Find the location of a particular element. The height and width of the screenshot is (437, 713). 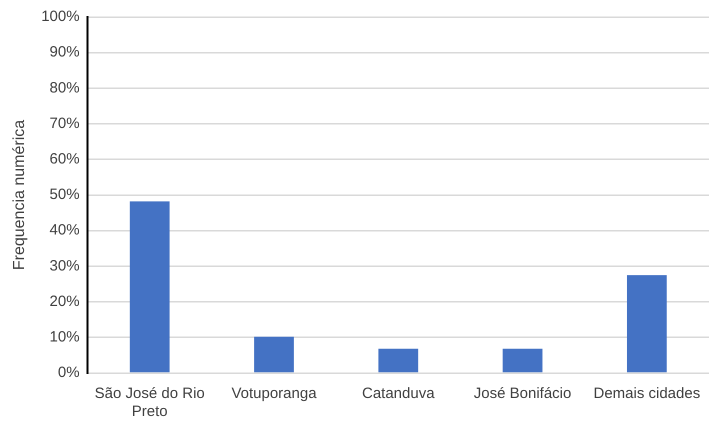

y-tick-label: 20% is located at coordinates (65, 301).